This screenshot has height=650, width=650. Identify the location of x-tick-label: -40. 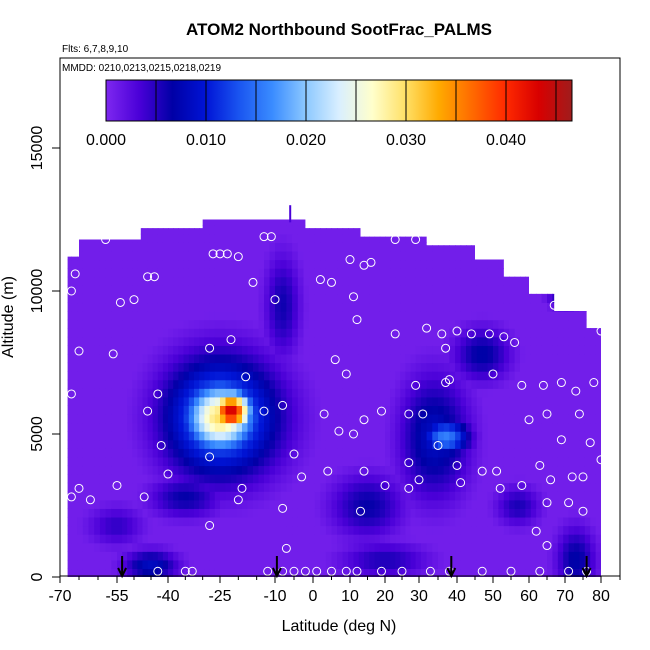
(167, 596).